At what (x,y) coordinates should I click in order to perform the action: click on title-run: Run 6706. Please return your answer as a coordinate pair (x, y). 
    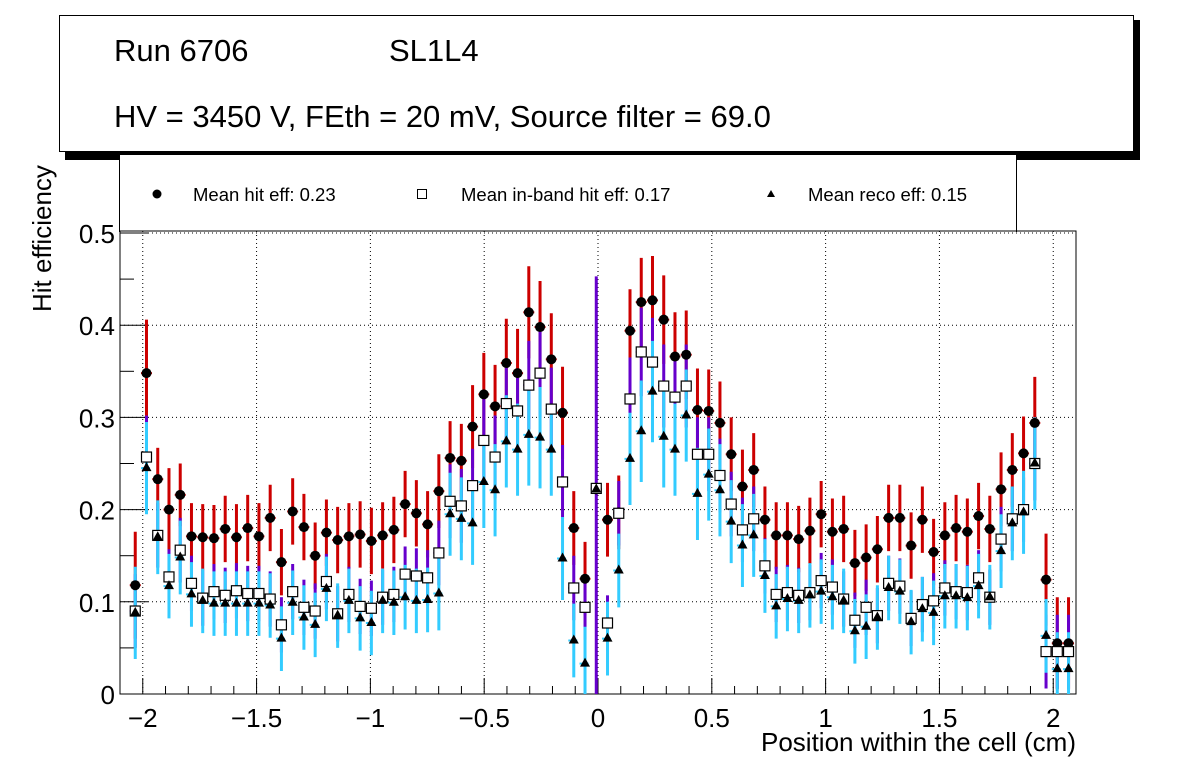
    Looking at the image, I should click on (181, 50).